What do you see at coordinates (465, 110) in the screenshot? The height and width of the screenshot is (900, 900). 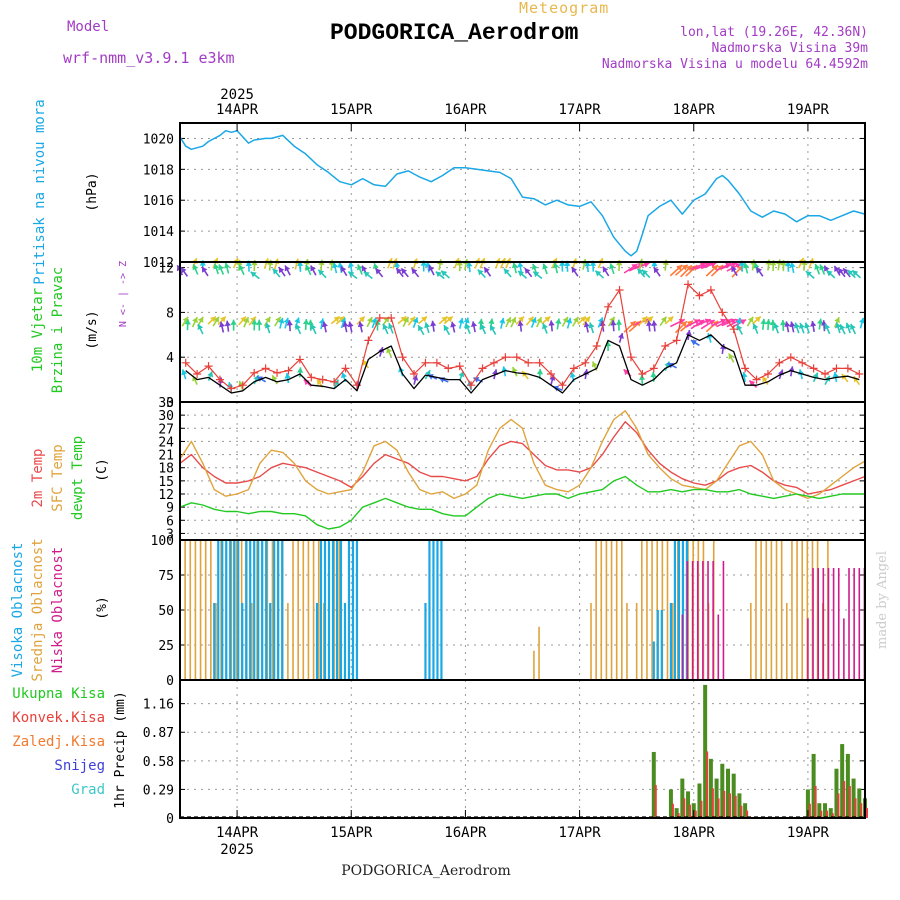 I see `x-label-top: 16APR` at bounding box center [465, 110].